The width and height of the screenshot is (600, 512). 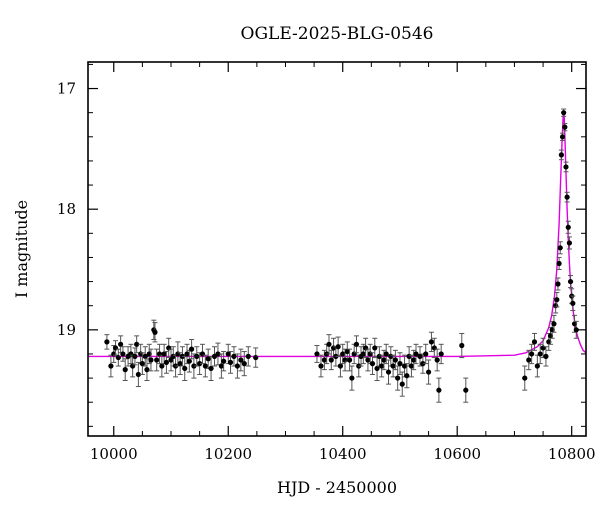 I want to click on y-tick-label: 19, so click(x=66, y=330).